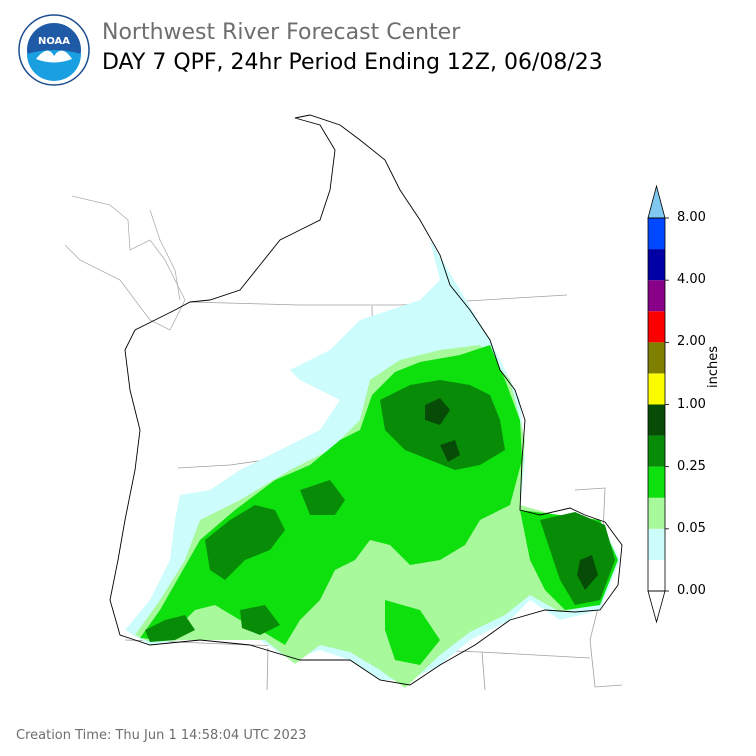 The image size is (756, 756). Describe the element at coordinates (437, 411) in the screenshot. I see `precip-dark-green` at that location.